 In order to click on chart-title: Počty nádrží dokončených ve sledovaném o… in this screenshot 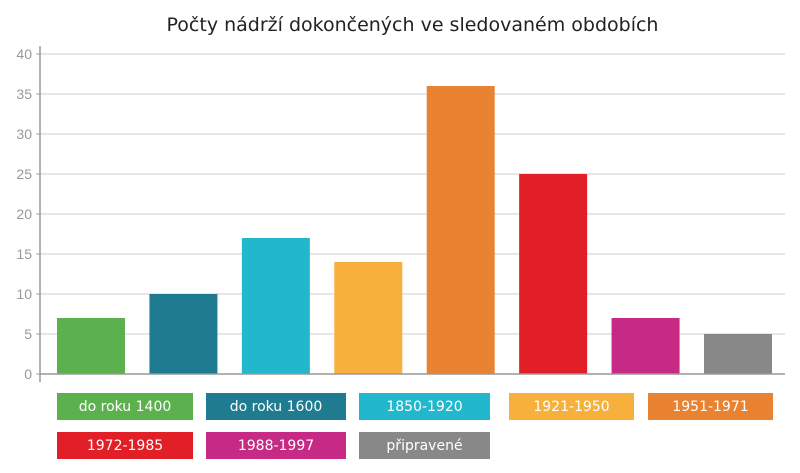, I will do `click(412, 25)`.